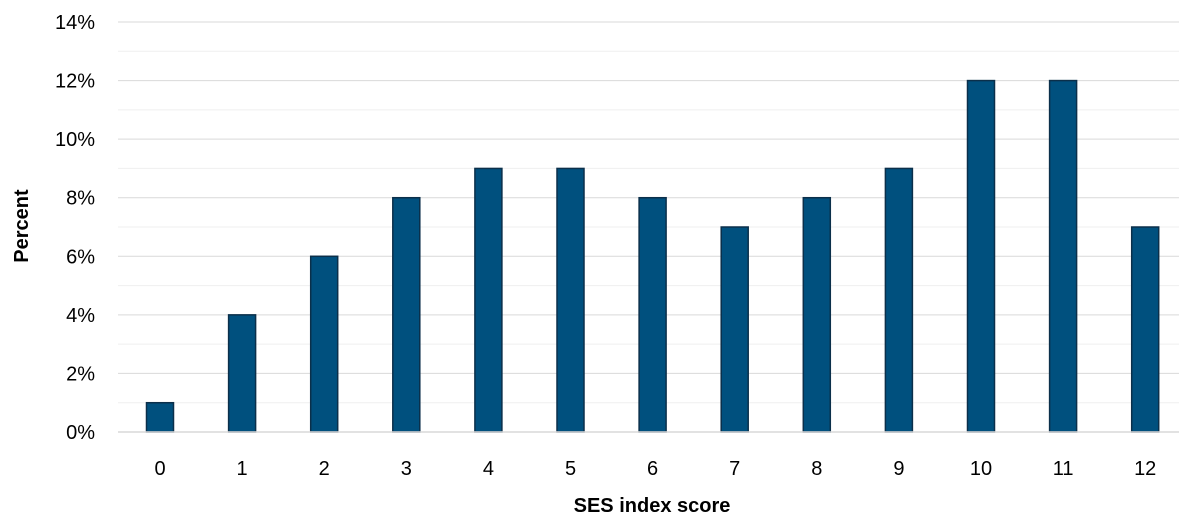 This screenshot has width=1179, height=522. What do you see at coordinates (406, 469) in the screenshot?
I see `x-tick-label: 3` at bounding box center [406, 469].